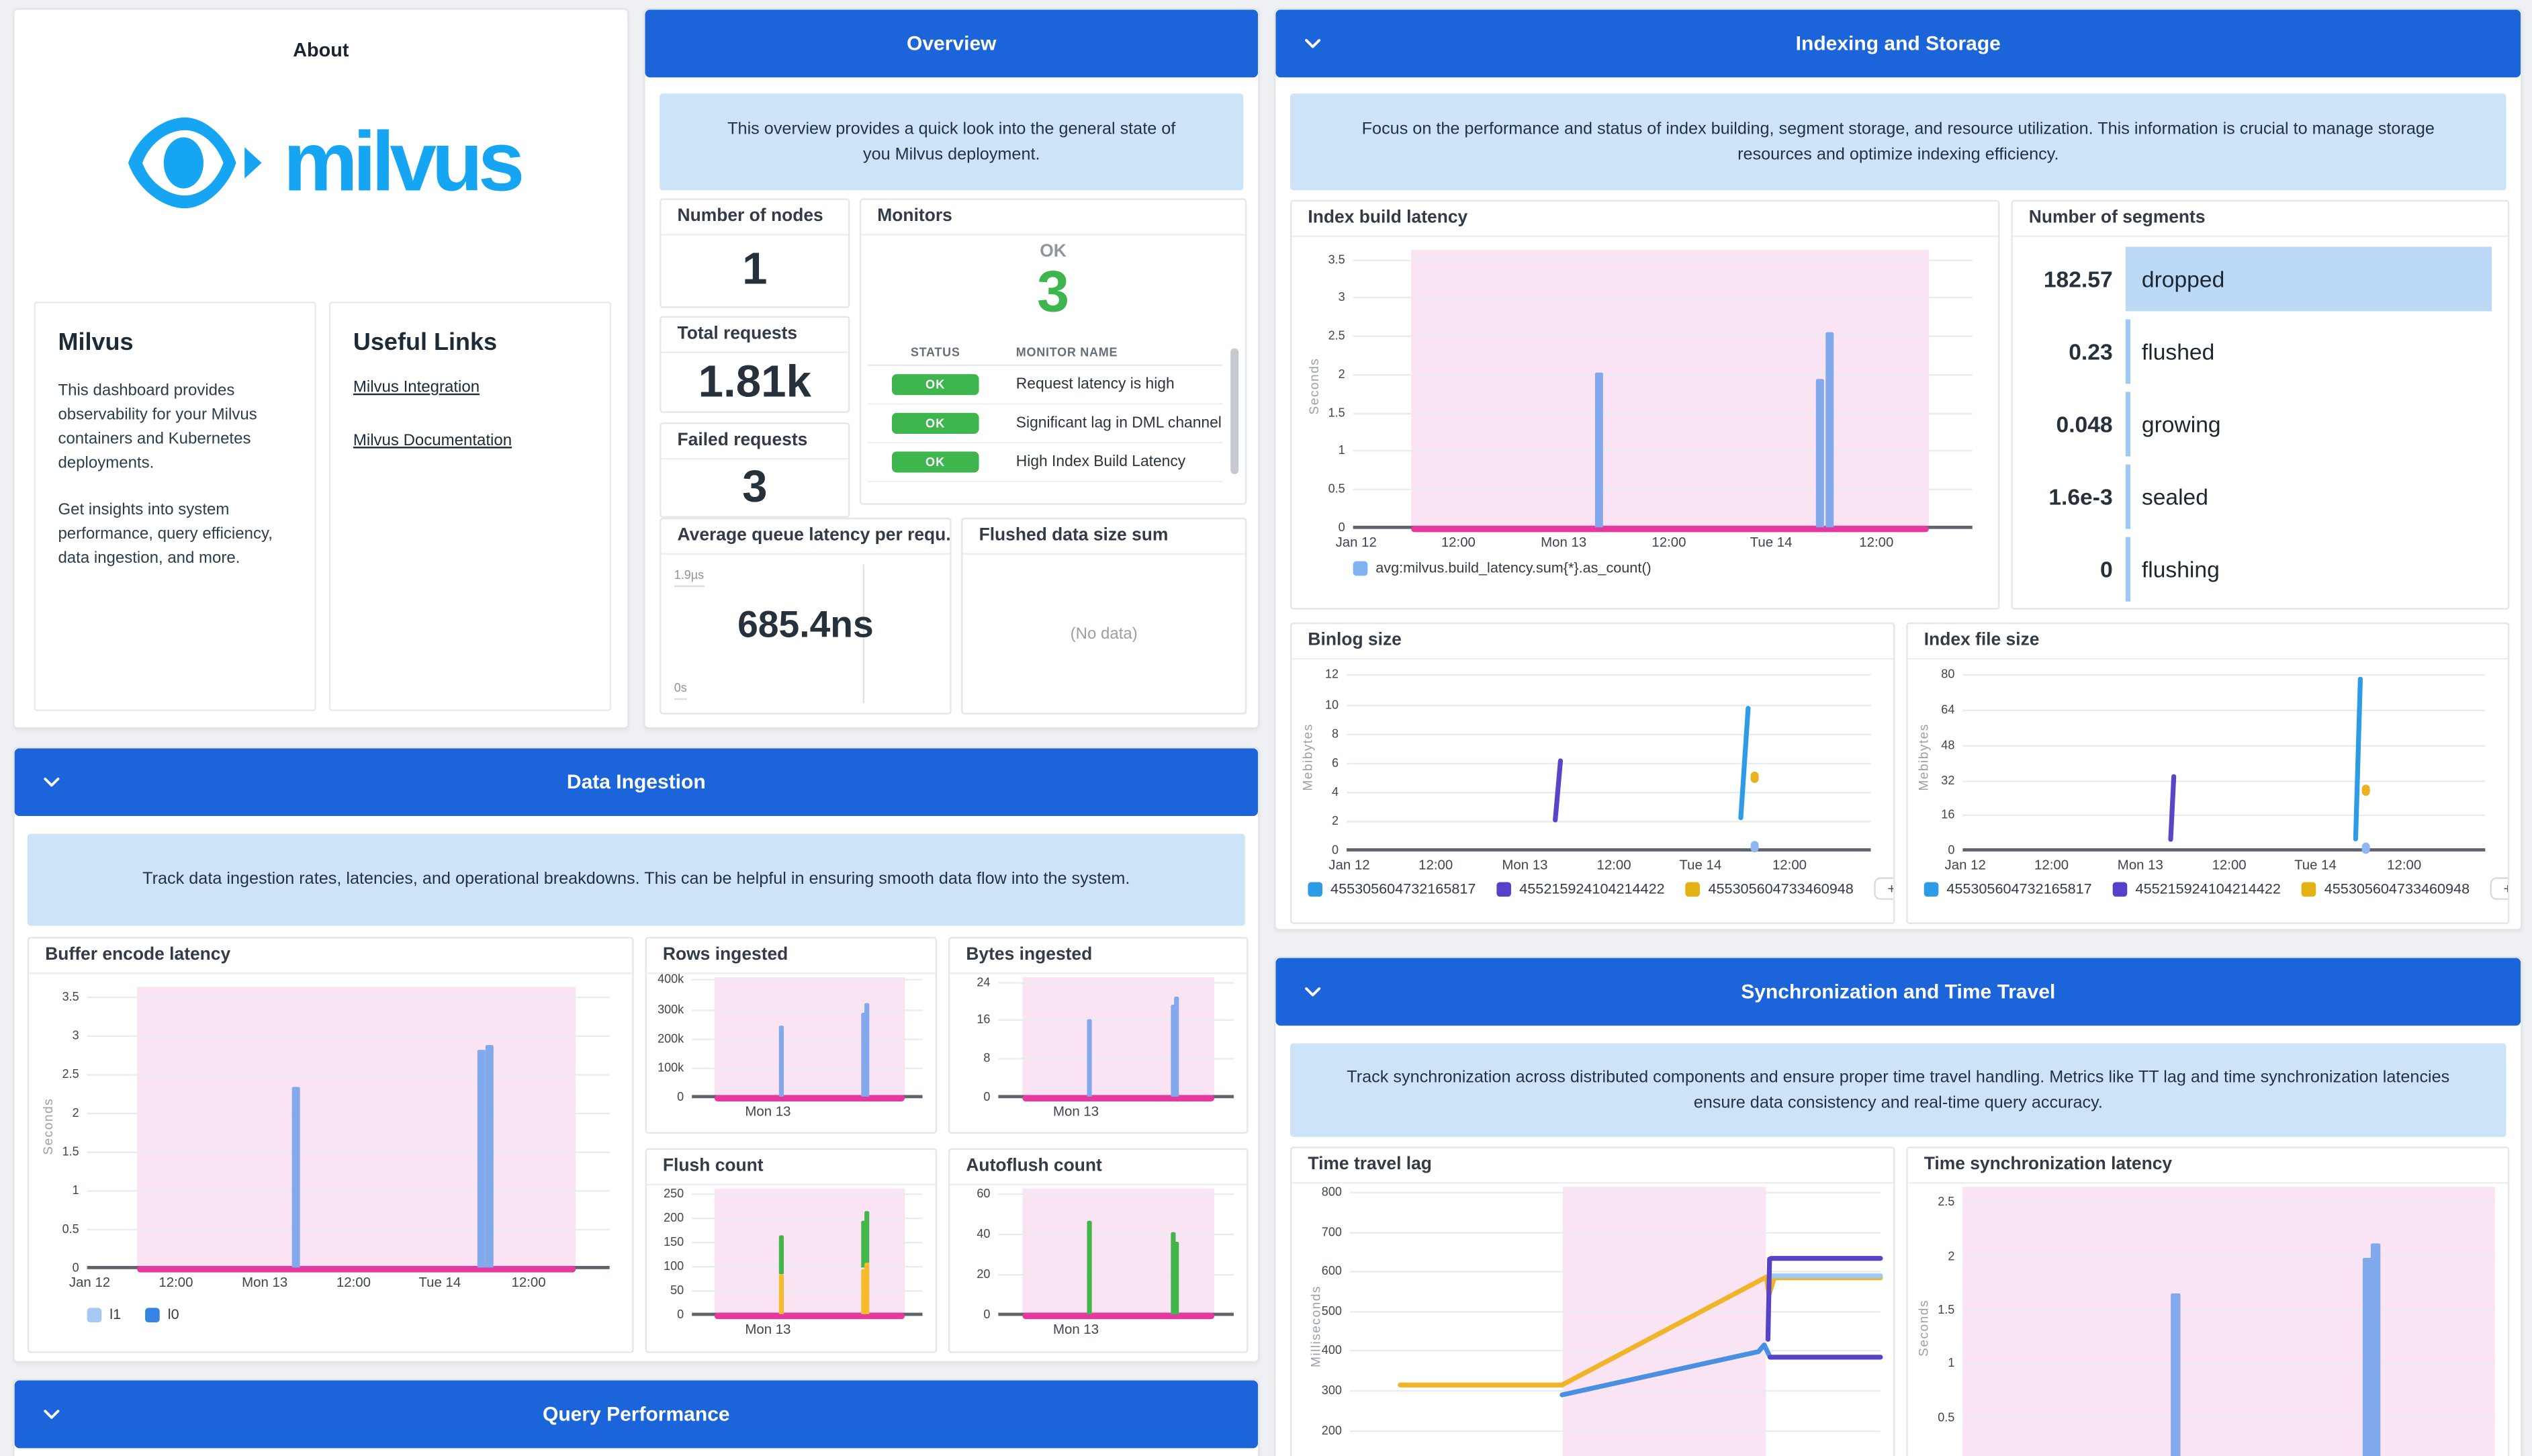 Image resolution: width=2532 pixels, height=1456 pixels. I want to click on sync-section-header: Synchronization and Time Travel, so click(1898, 992).